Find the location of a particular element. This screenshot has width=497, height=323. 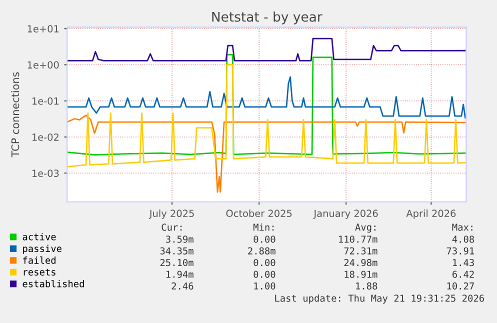

y-tick-label: 1e-03 is located at coordinates (45, 173).